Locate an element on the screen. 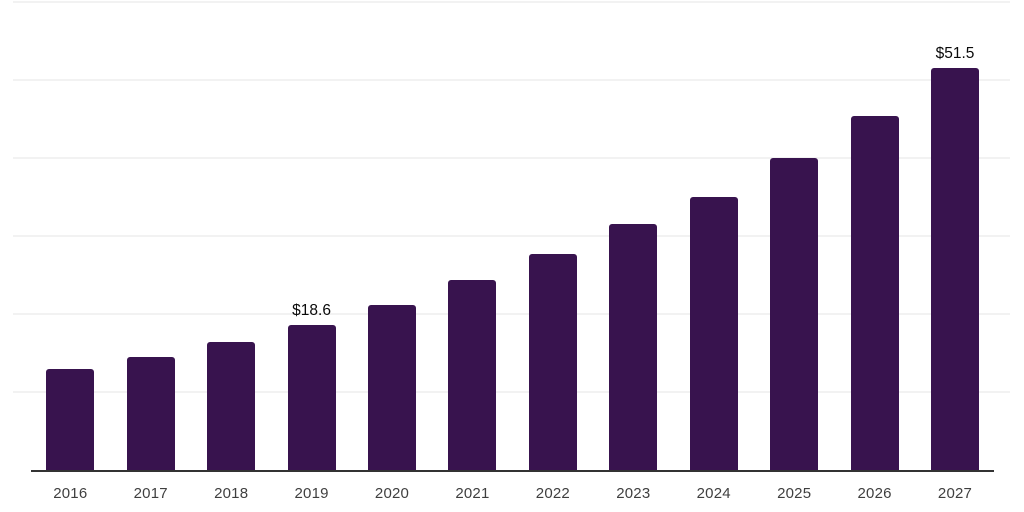 The width and height of the screenshot is (1024, 512). bar-2022 is located at coordinates (552, 361).